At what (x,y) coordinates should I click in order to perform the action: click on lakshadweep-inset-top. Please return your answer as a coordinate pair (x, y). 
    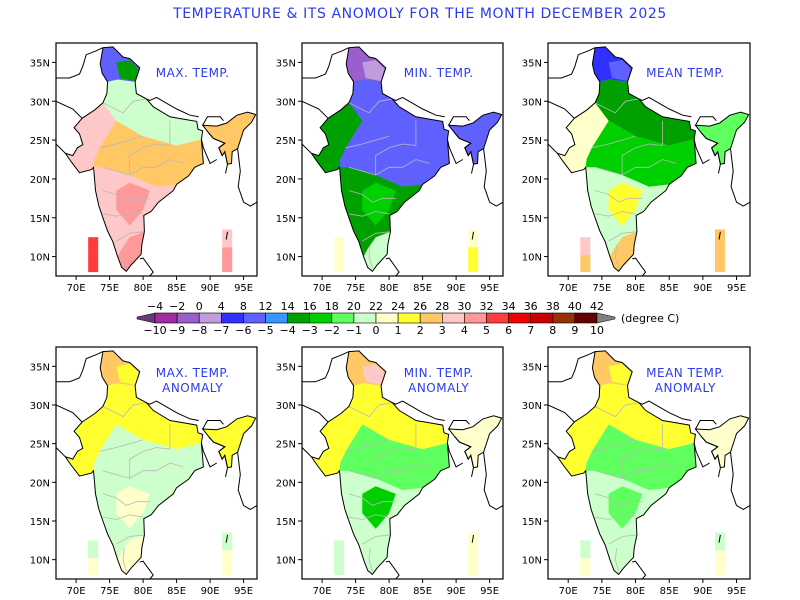
    Looking at the image, I should click on (585, 549).